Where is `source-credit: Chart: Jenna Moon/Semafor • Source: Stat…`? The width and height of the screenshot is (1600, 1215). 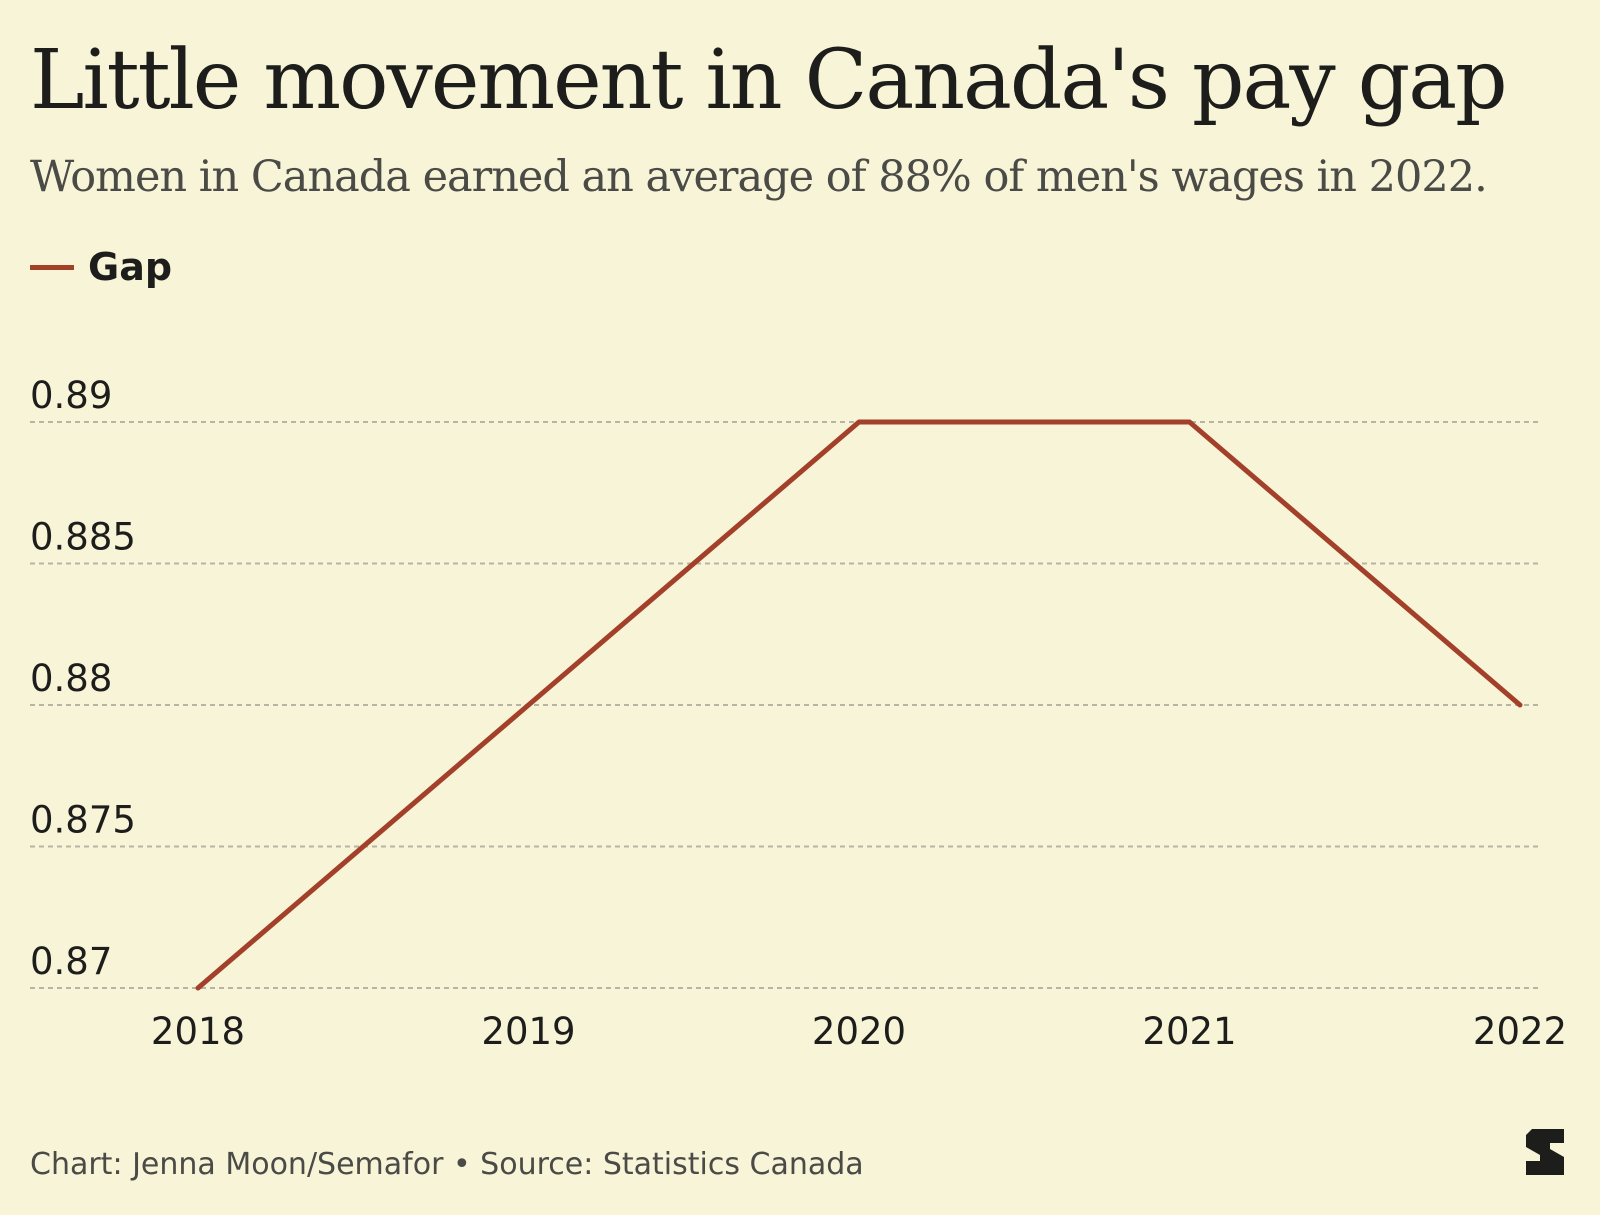
source-credit: Chart: Jenna Moon/Semafor • Source: Stat… is located at coordinates (447, 1164).